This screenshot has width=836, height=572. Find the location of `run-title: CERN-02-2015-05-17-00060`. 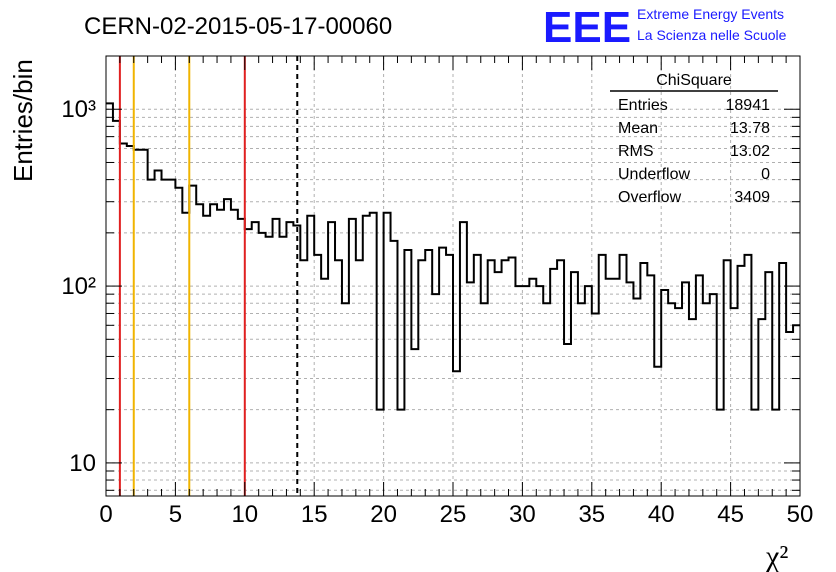

run-title: CERN-02-2015-05-17-00060 is located at coordinates (238, 26).